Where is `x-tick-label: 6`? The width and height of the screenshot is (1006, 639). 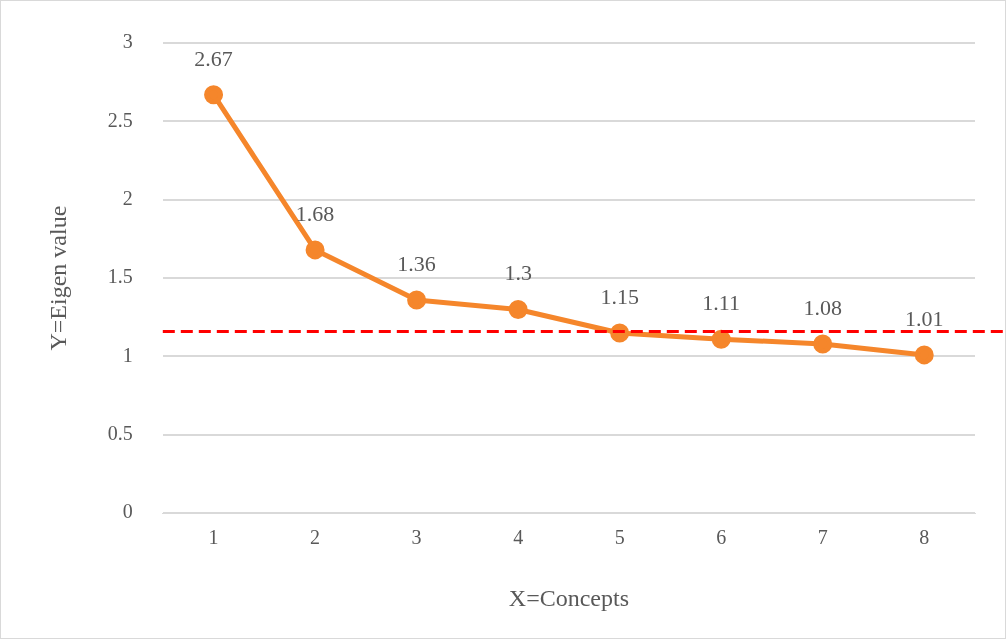 x-tick-label: 6 is located at coordinates (721, 537).